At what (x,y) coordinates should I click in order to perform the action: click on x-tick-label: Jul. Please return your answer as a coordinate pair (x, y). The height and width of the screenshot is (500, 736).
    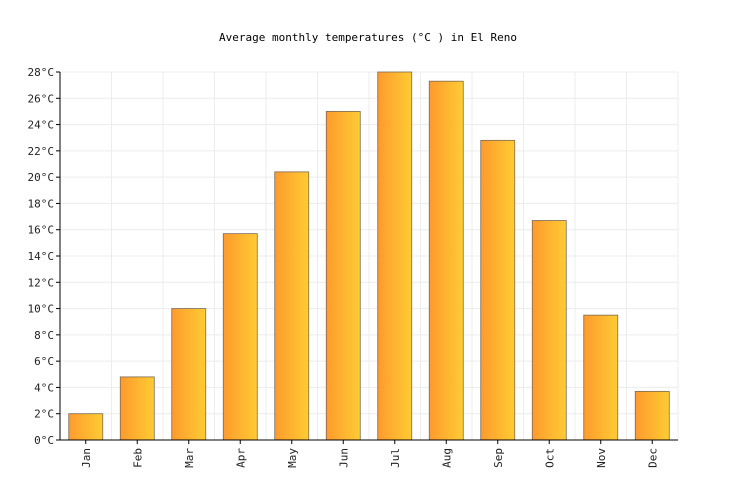
    Looking at the image, I should click on (395, 458).